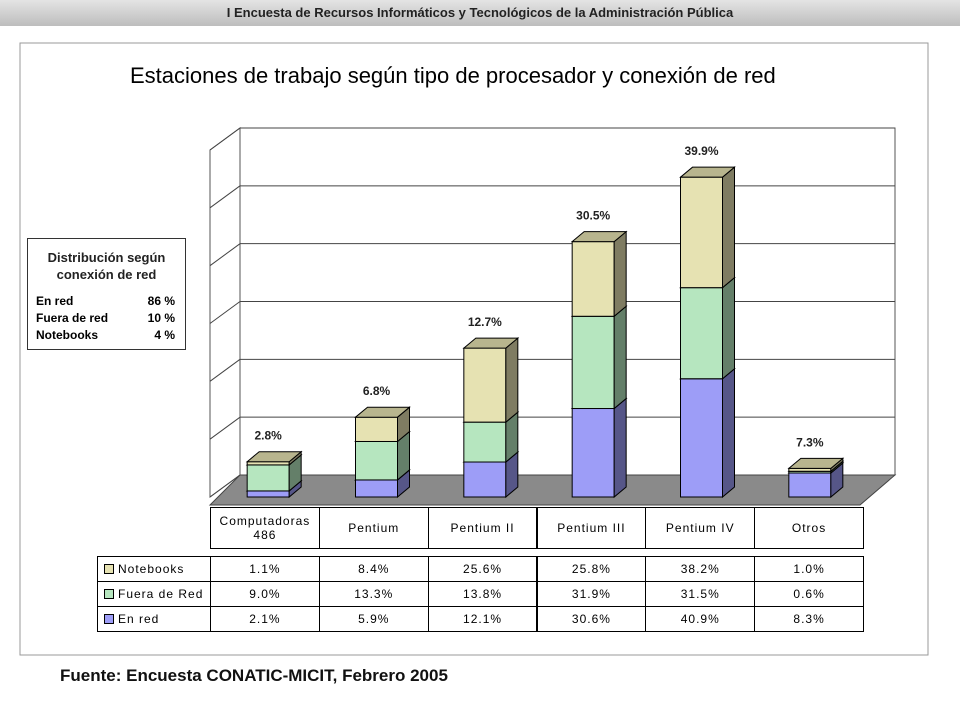 This screenshot has height=720, width=960. What do you see at coordinates (265, 619) in the screenshot?
I see `table-value: 2.1%` at bounding box center [265, 619].